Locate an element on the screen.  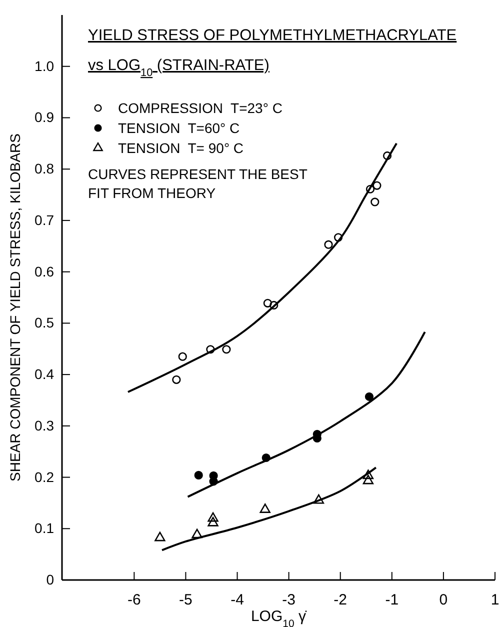
text: vs LOG$_{10}$ (STRAIN-RATE) is located at coordinates (179, 68).